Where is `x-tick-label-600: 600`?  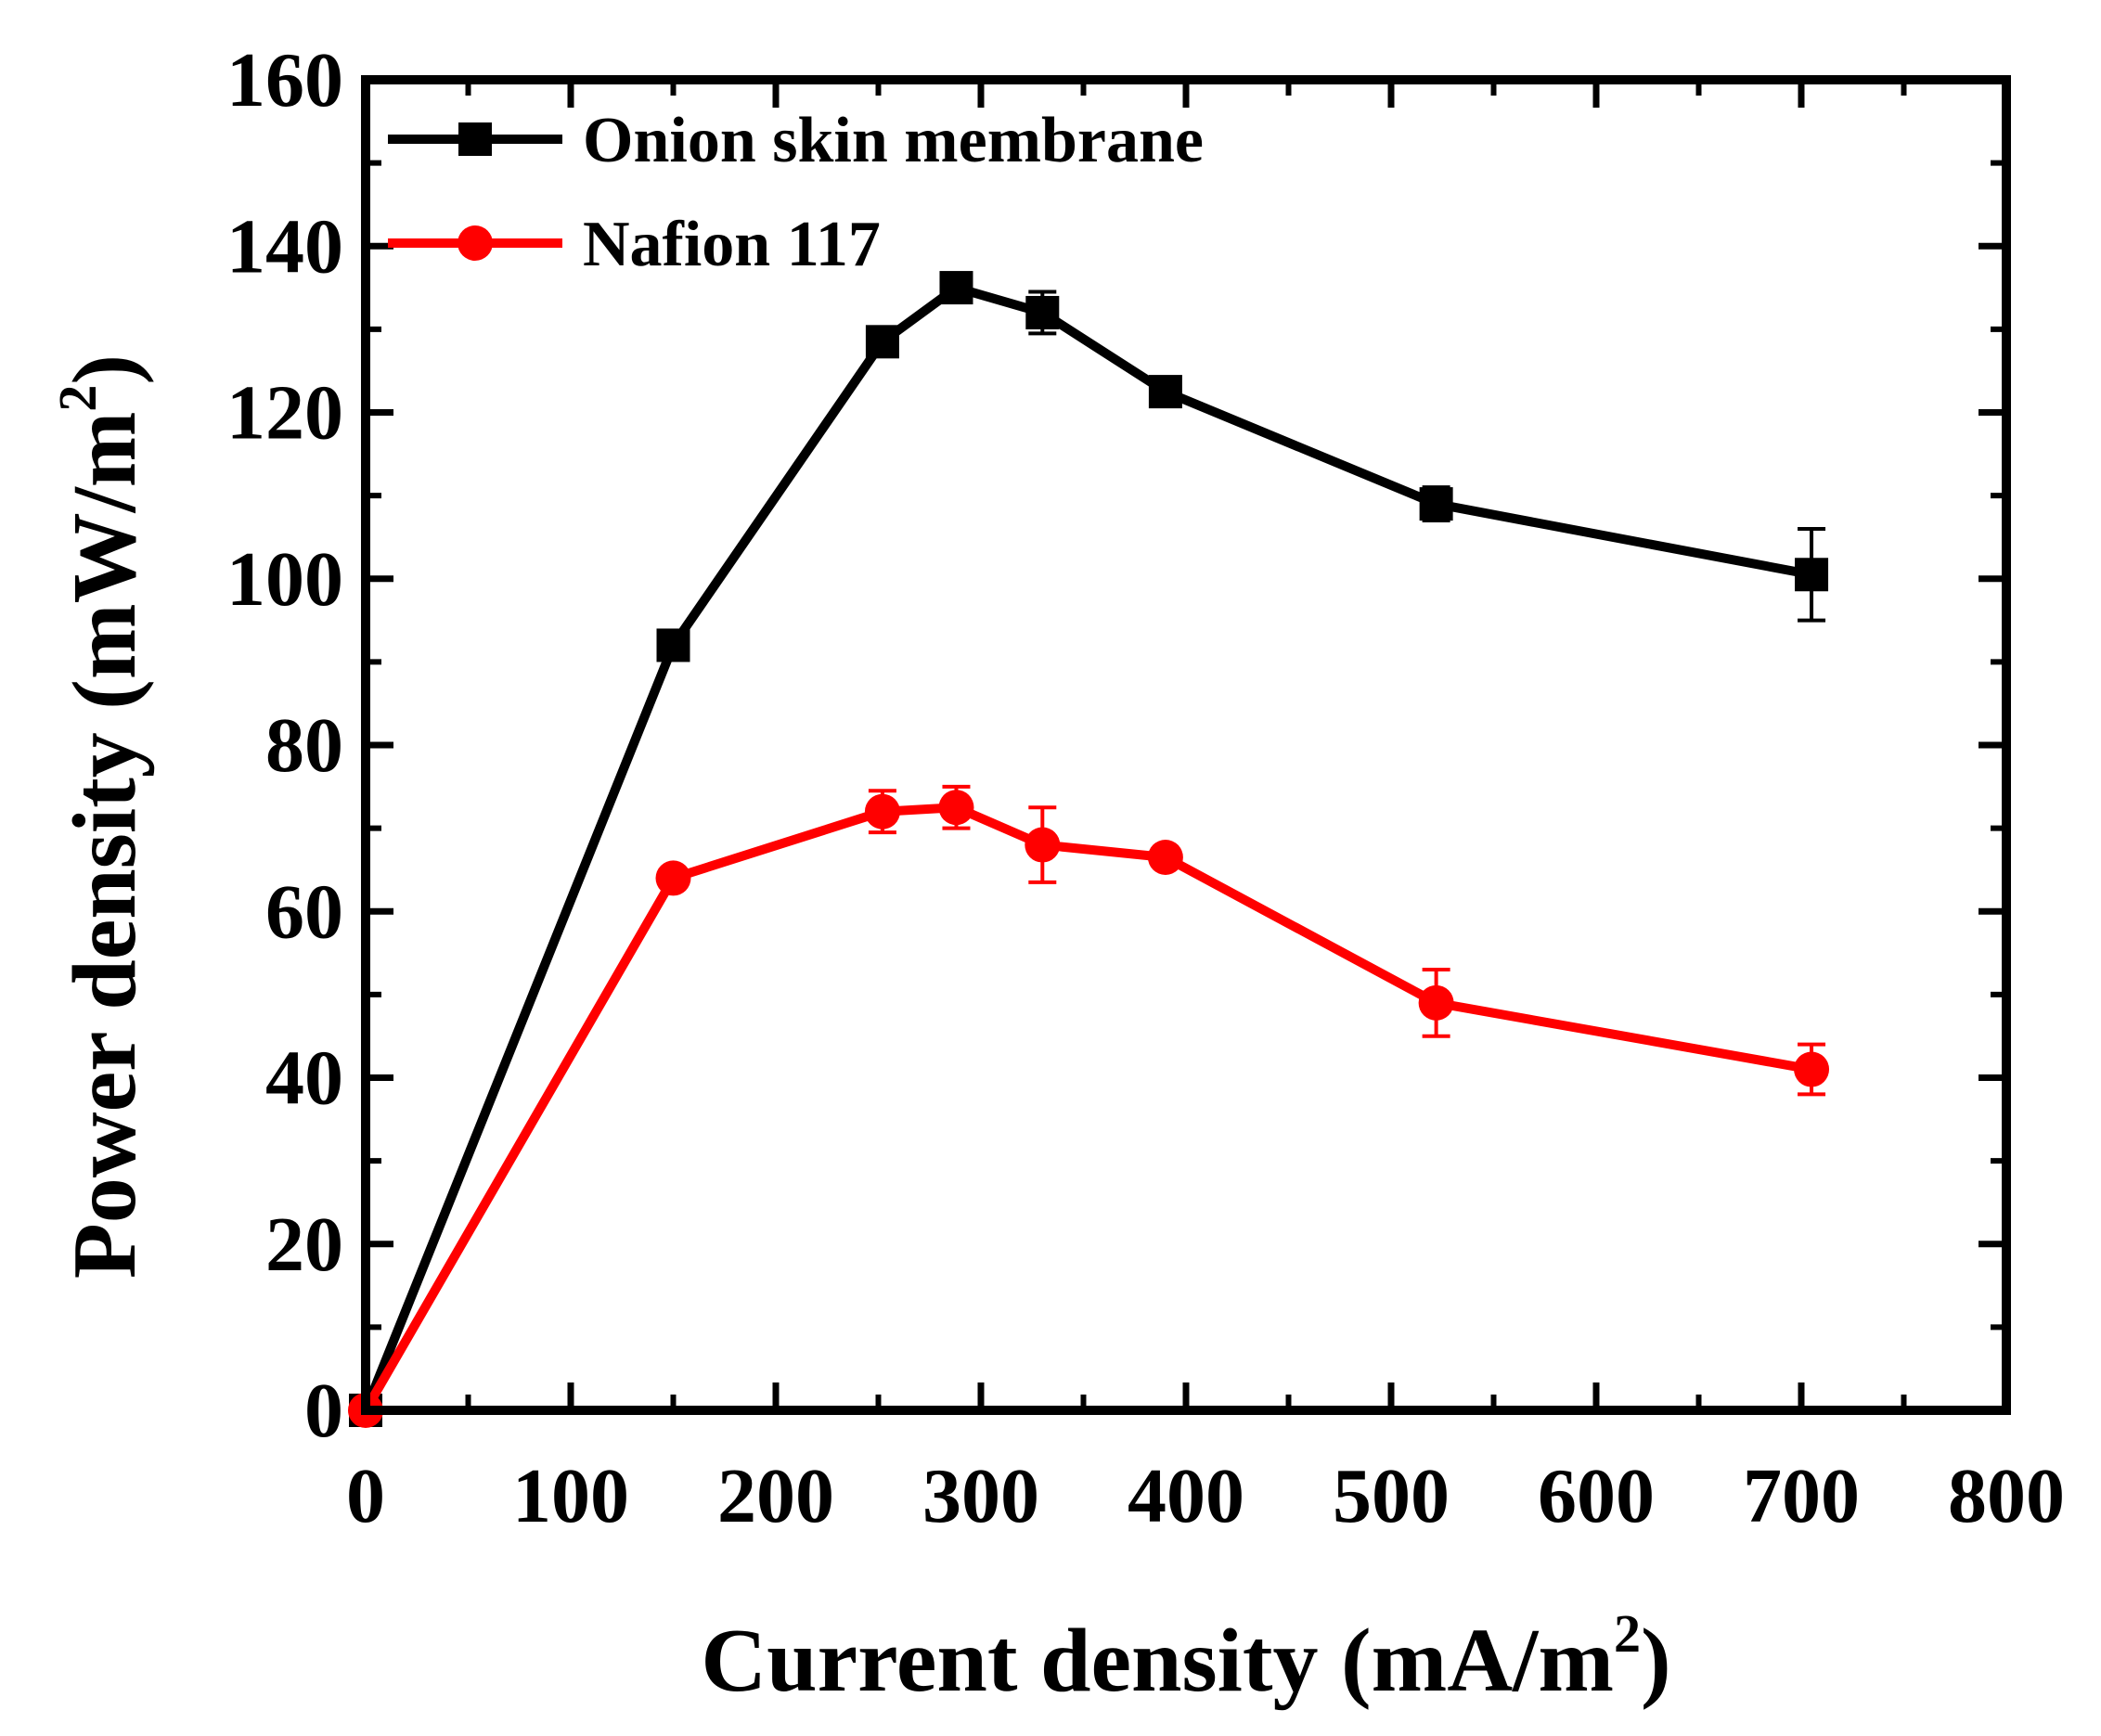 x-tick-label-600: 600 is located at coordinates (1597, 1496).